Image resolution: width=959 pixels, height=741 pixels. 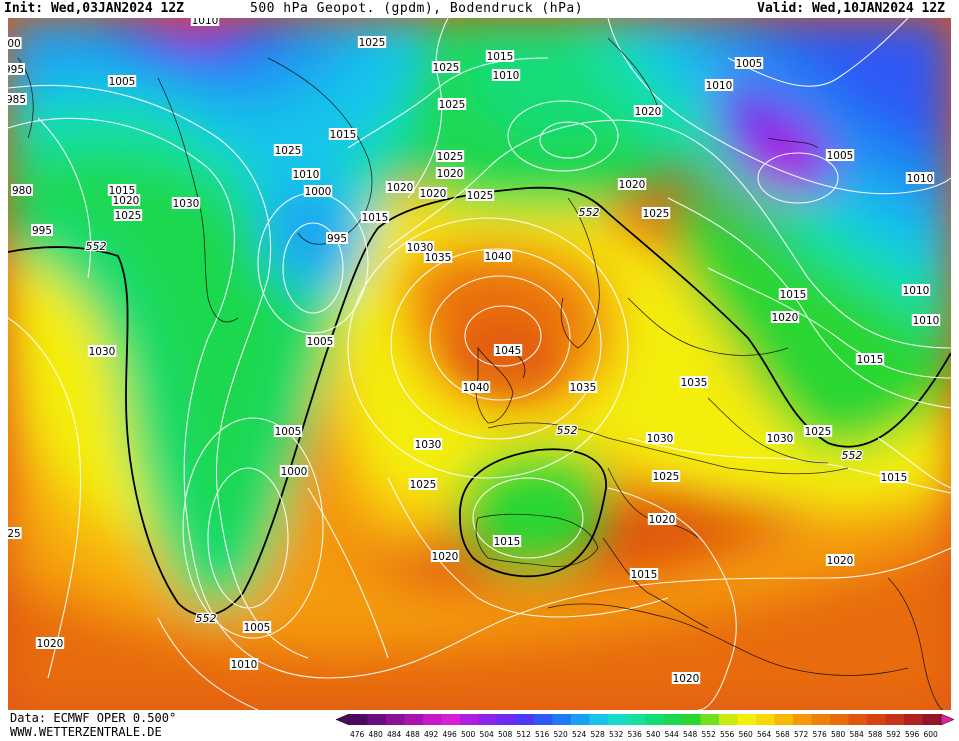 I want to click on website-credit: WWW.WETTERZENTRALE.DE, so click(x=86, y=732).